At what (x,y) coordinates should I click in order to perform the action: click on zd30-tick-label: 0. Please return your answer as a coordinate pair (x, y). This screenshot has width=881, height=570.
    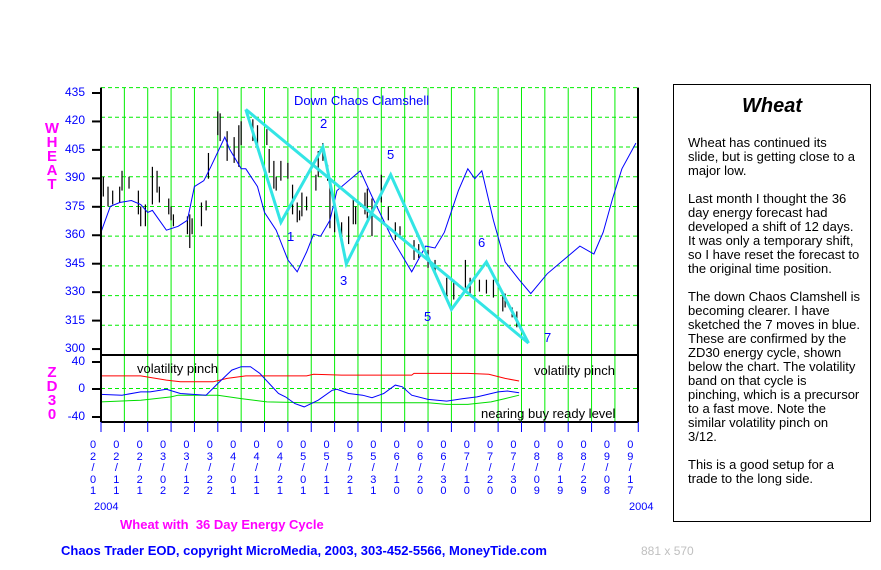
    Looking at the image, I should click on (81, 388).